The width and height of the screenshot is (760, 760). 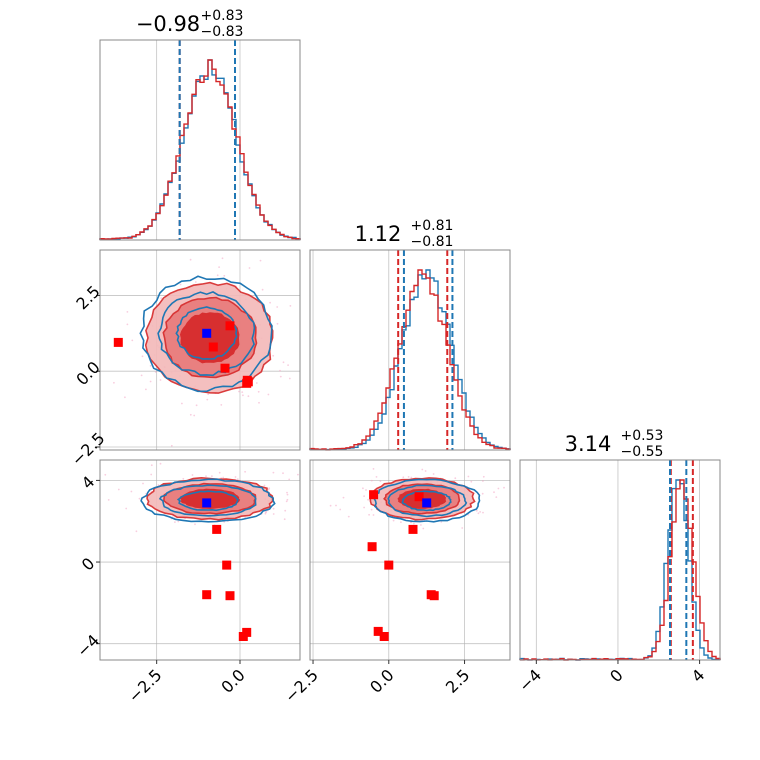 I want to click on row1-ytick-label-0: −2.5, so click(x=88, y=449).